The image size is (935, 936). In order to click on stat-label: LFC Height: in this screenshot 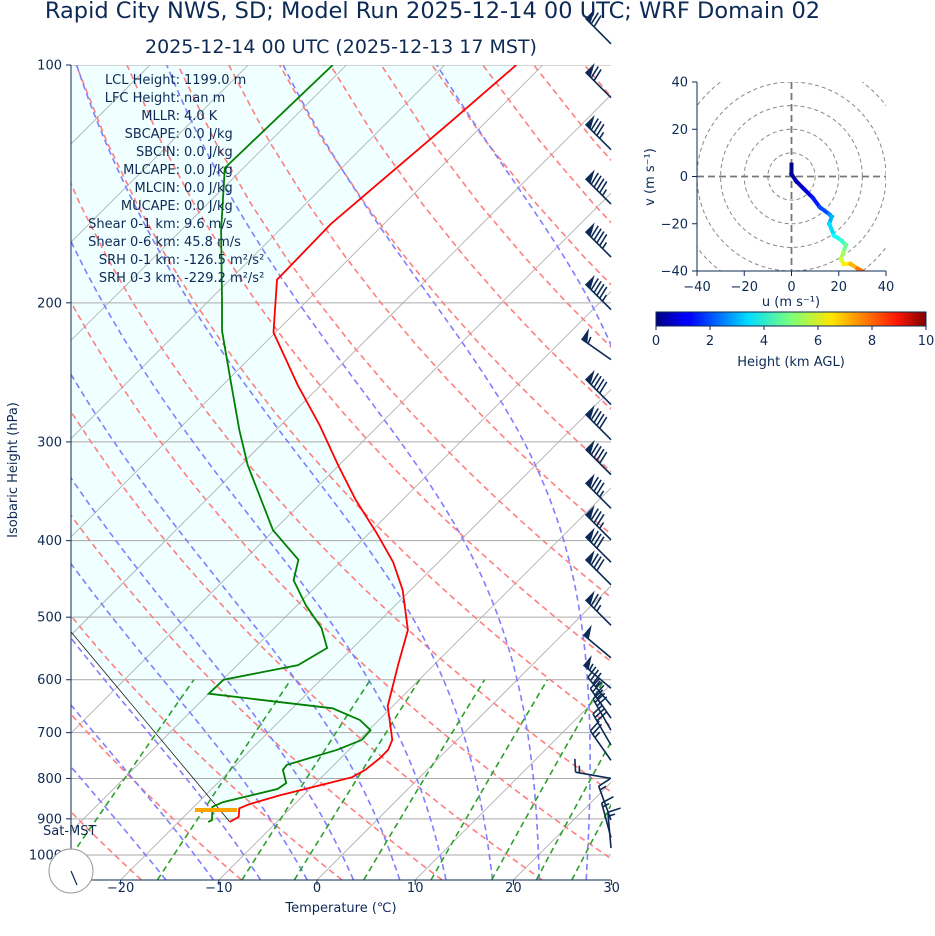, I will do `click(142, 98)`.